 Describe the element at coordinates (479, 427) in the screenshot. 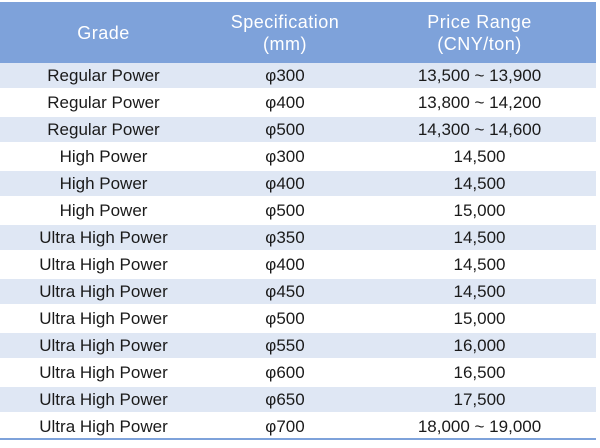

I see `cell-price: 18,000 ~ 19,000` at that location.